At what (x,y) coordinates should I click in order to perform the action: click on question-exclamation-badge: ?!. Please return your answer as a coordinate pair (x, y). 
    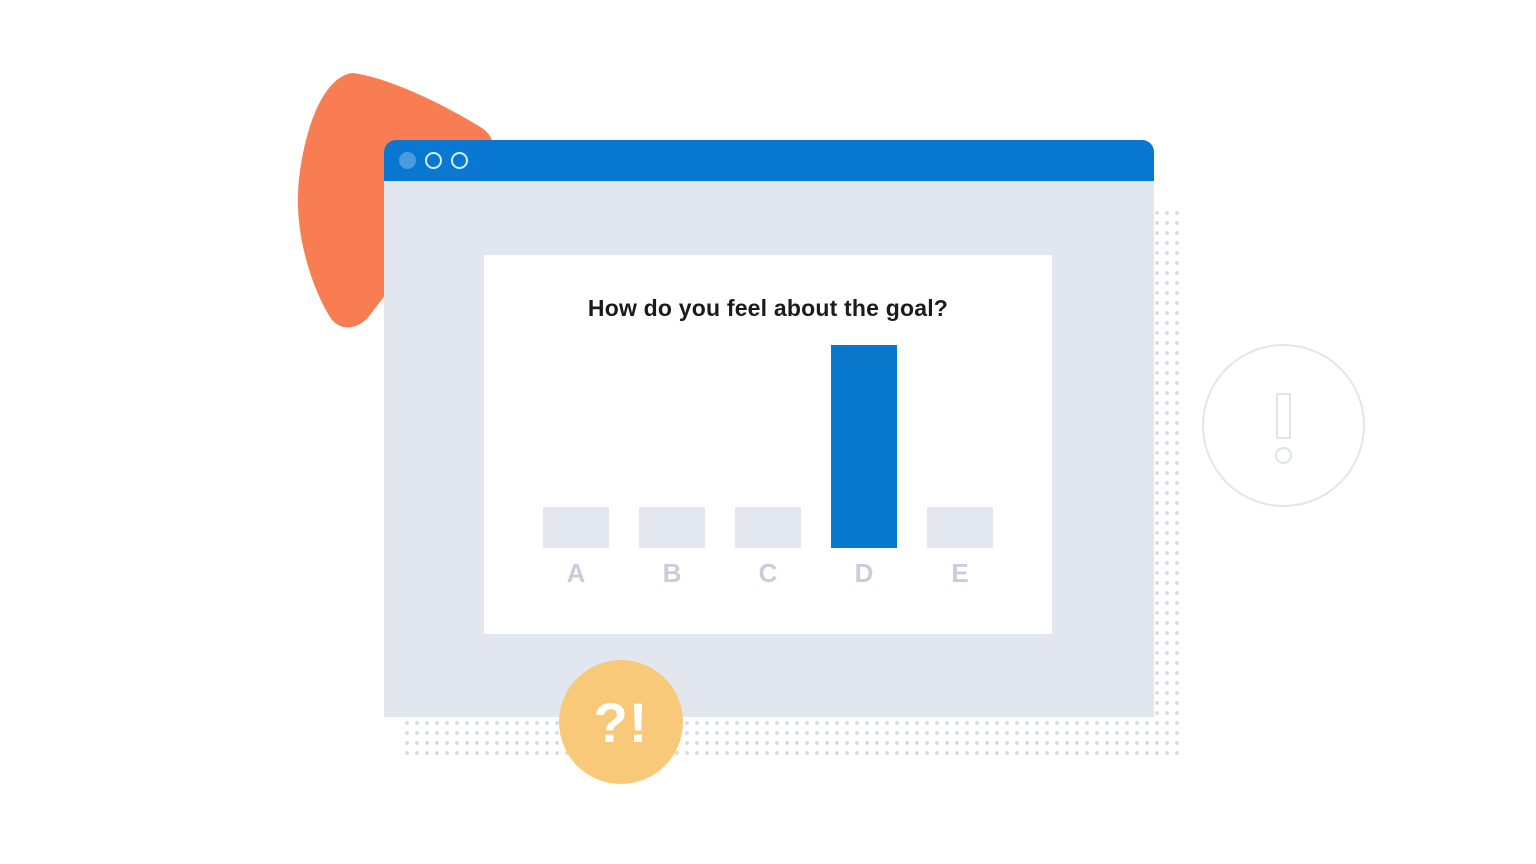
    Looking at the image, I should click on (621, 722).